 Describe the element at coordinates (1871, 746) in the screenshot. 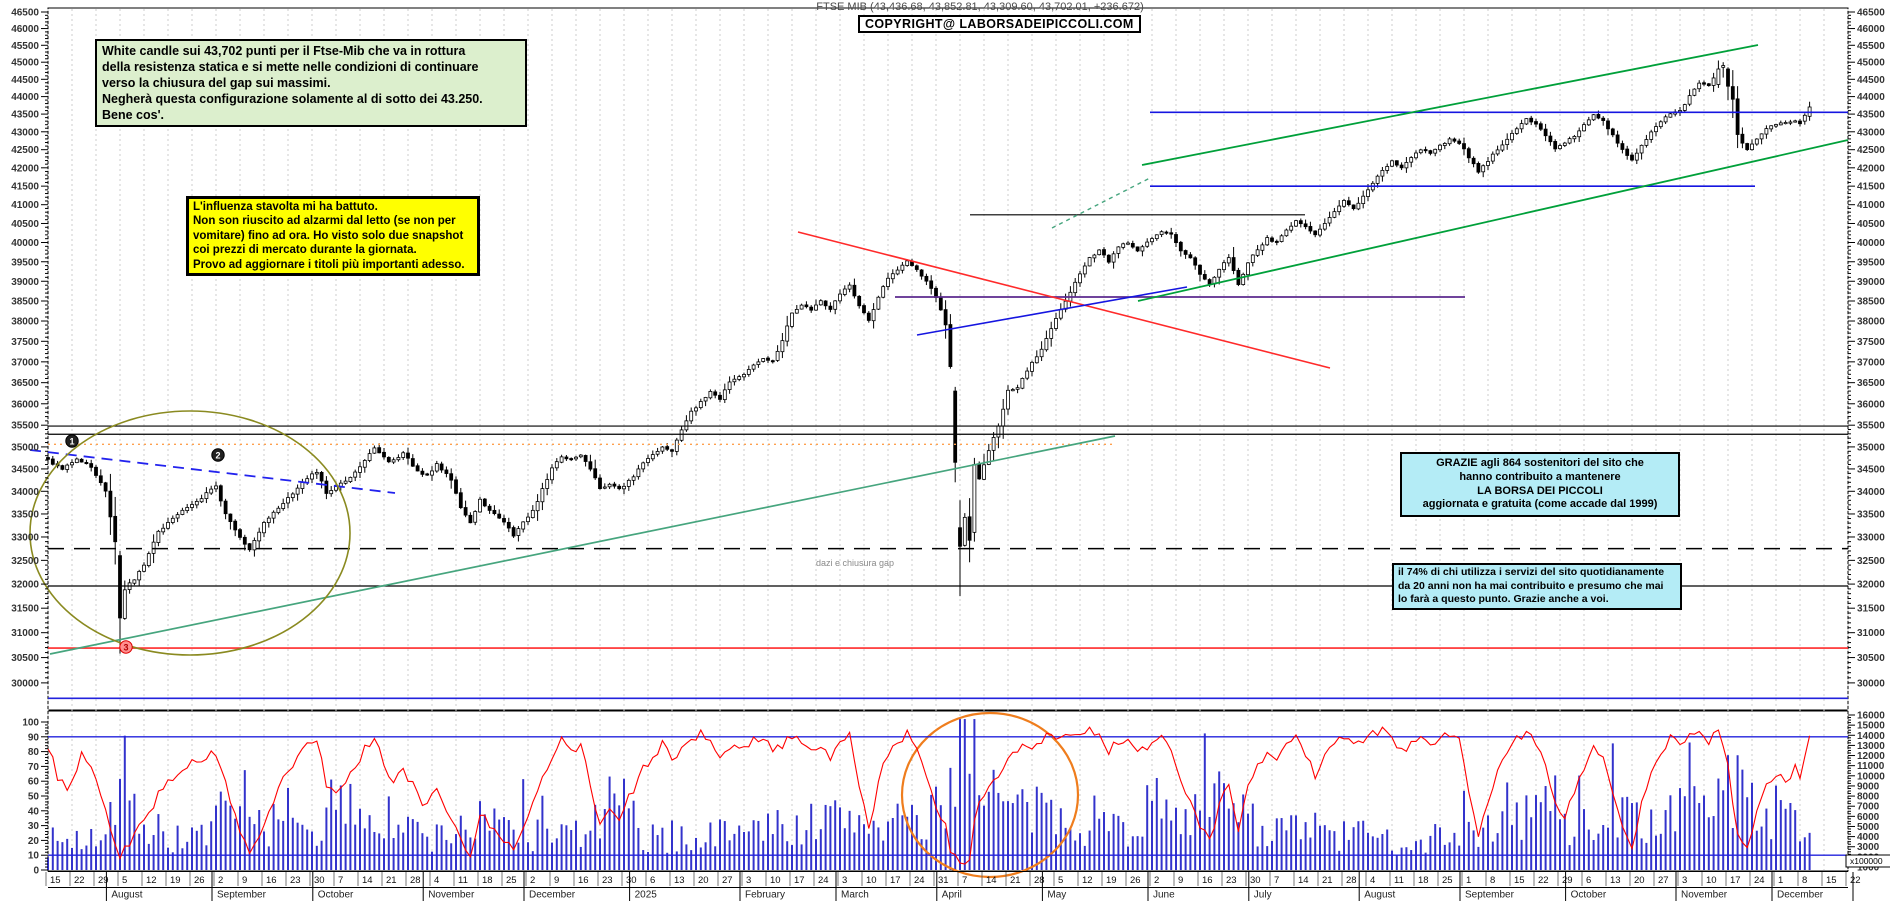

I see `svg-text: 13000` at that location.